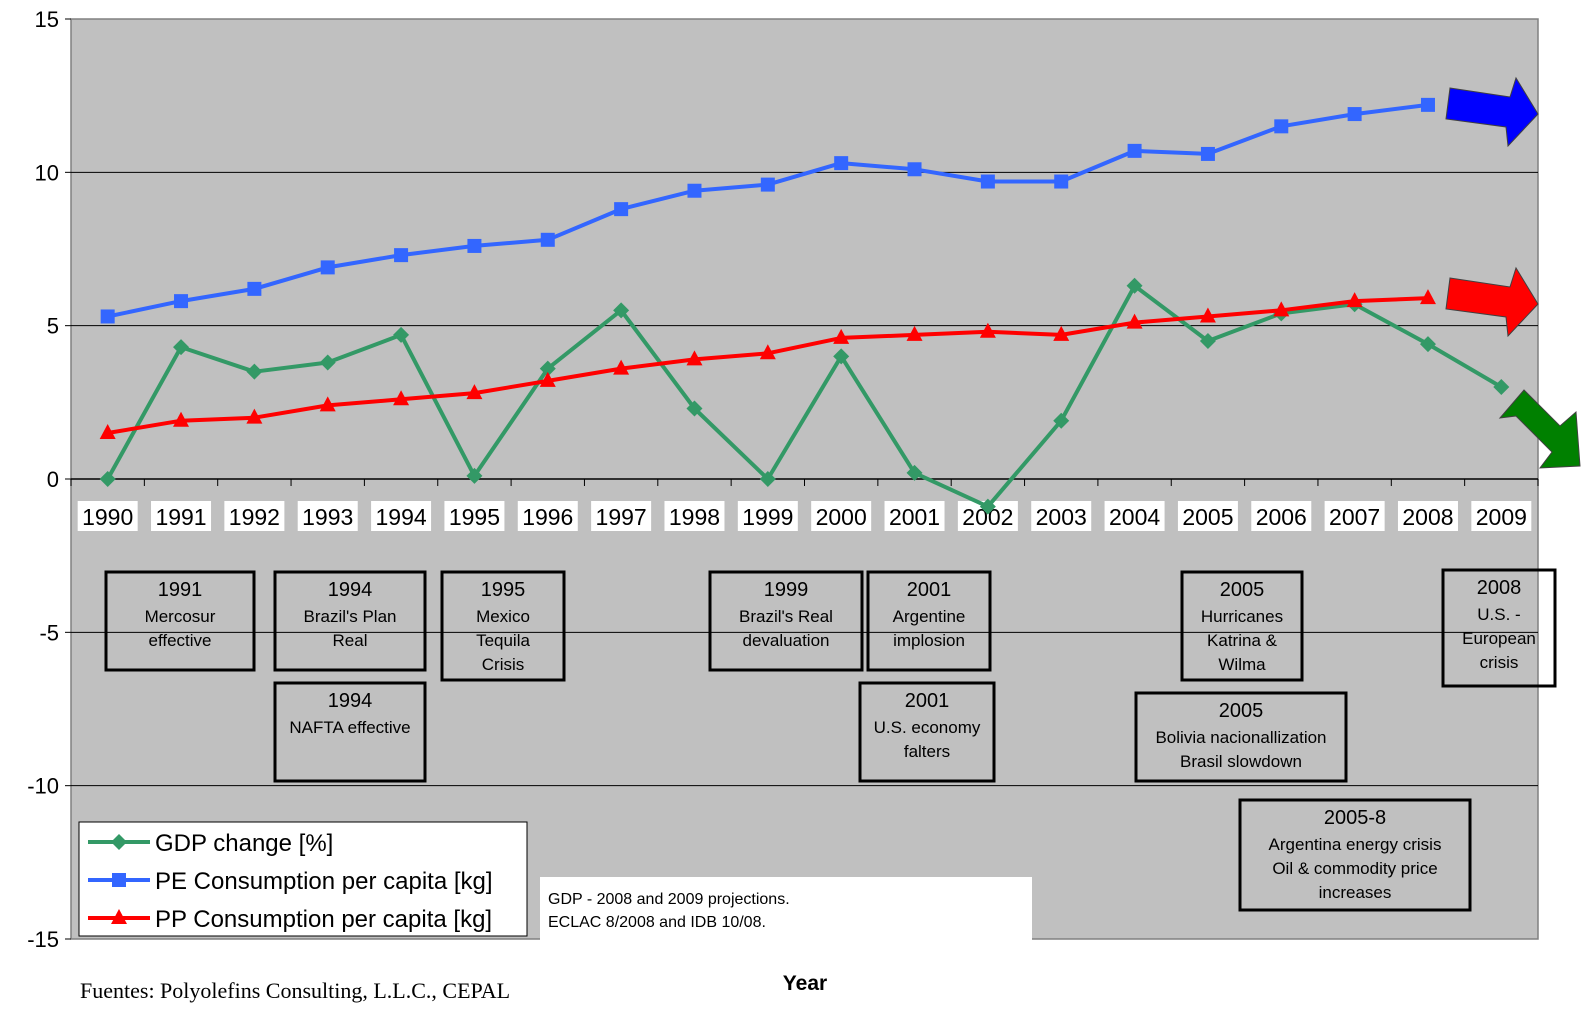 The height and width of the screenshot is (1015, 1596). What do you see at coordinates (927, 727) in the screenshot?
I see `annotation-text: U.S. economy` at bounding box center [927, 727].